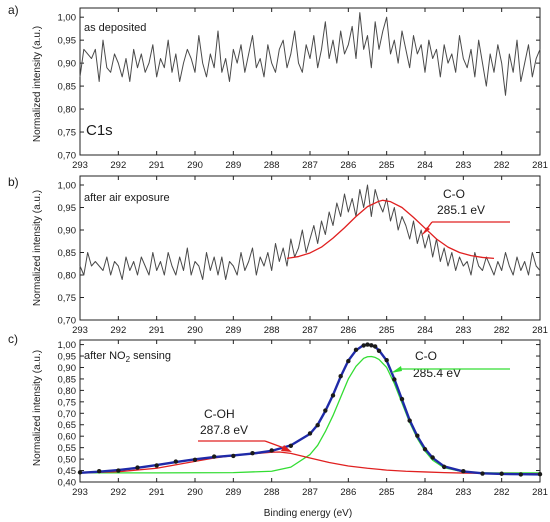 The width and height of the screenshot is (550, 522). Describe the element at coordinates (390, 229) in the screenshot. I see `series-fit-curve` at that location.